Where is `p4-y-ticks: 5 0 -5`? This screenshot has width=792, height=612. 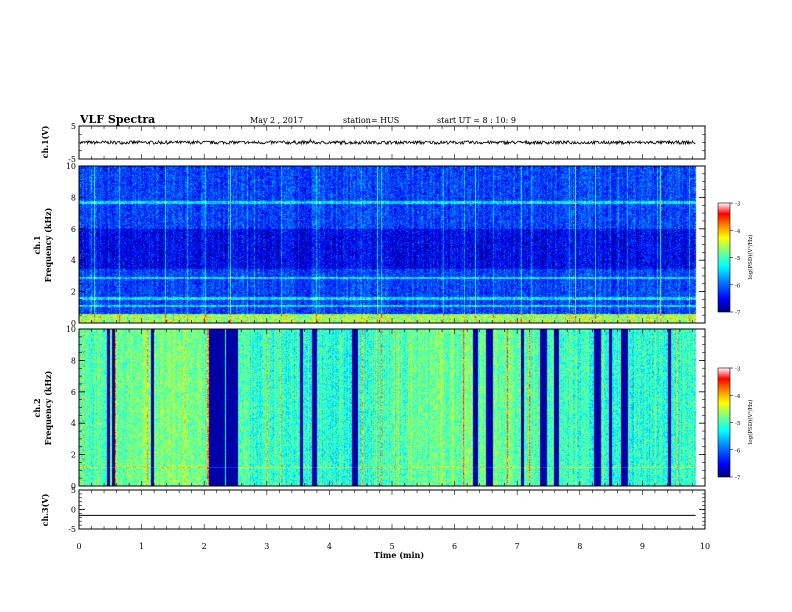 p4-y-ticks: 5 0 -5 is located at coordinates (386, 510).